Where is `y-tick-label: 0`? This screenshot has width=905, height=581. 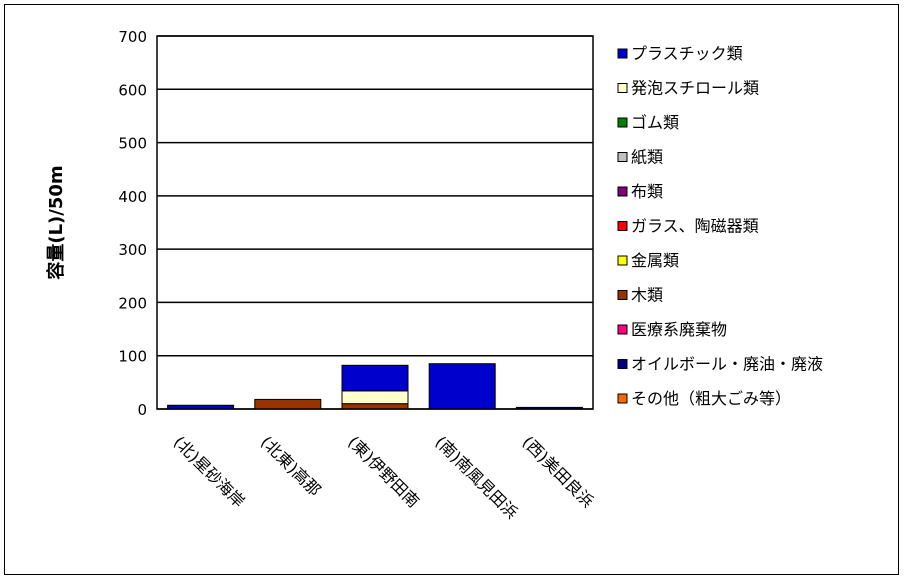 y-tick-label: 0 is located at coordinates (142, 410).